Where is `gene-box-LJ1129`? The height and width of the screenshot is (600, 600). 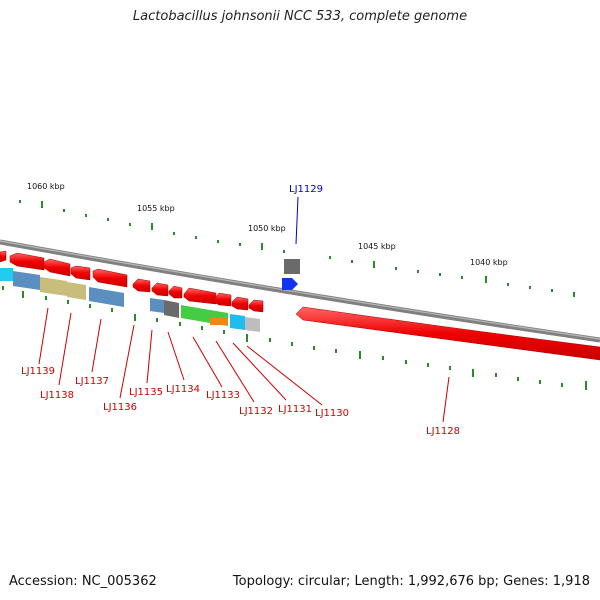
gene-box-LJ1129 is located at coordinates (292, 266).